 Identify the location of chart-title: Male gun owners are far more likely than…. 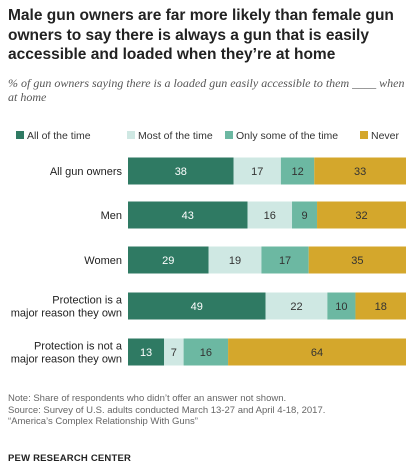
(201, 35).